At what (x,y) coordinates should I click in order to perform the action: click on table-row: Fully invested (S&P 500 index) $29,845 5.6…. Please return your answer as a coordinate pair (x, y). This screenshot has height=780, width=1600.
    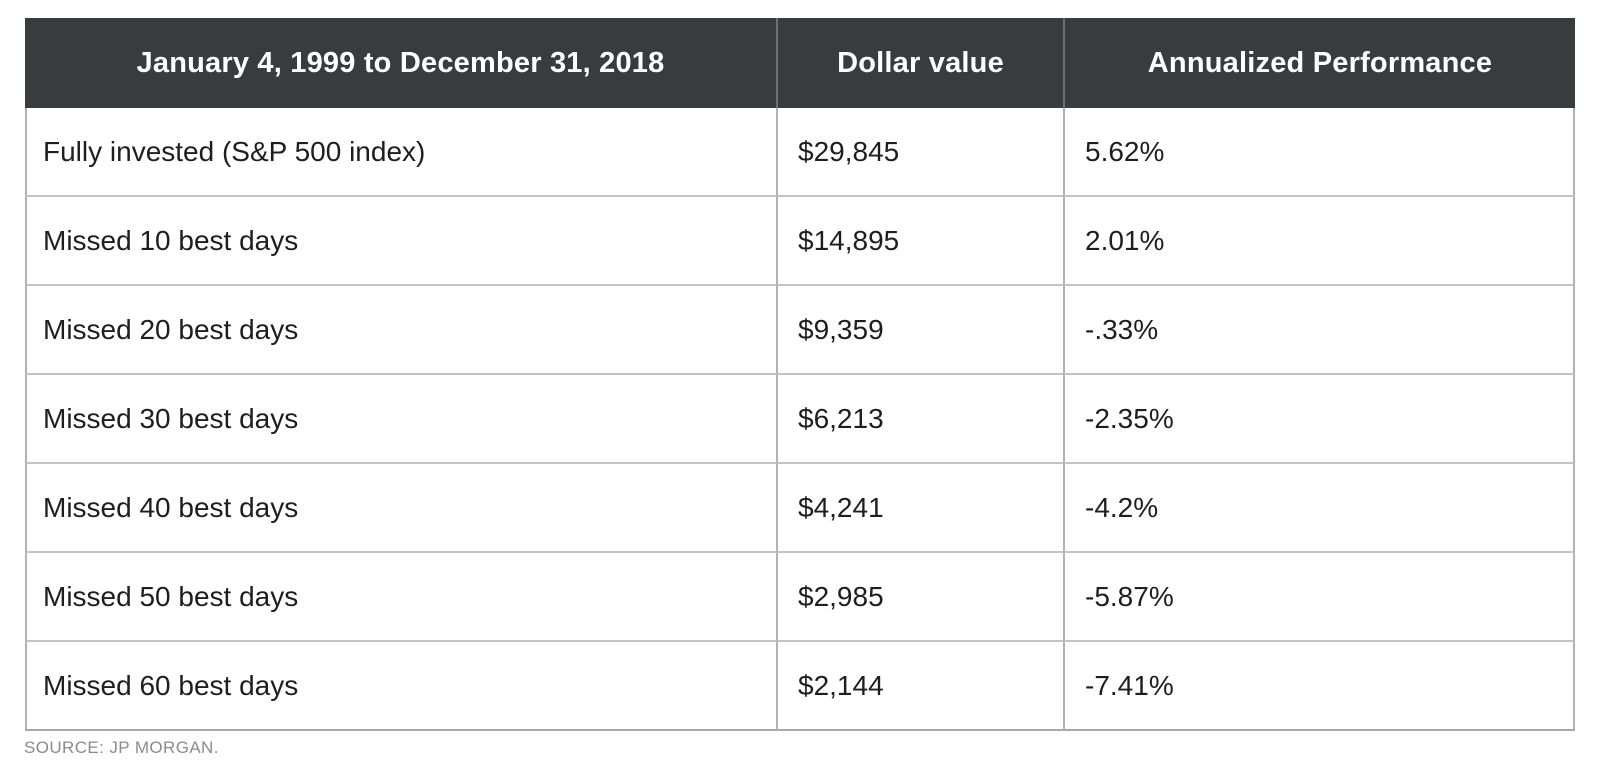
    Looking at the image, I should click on (800, 152).